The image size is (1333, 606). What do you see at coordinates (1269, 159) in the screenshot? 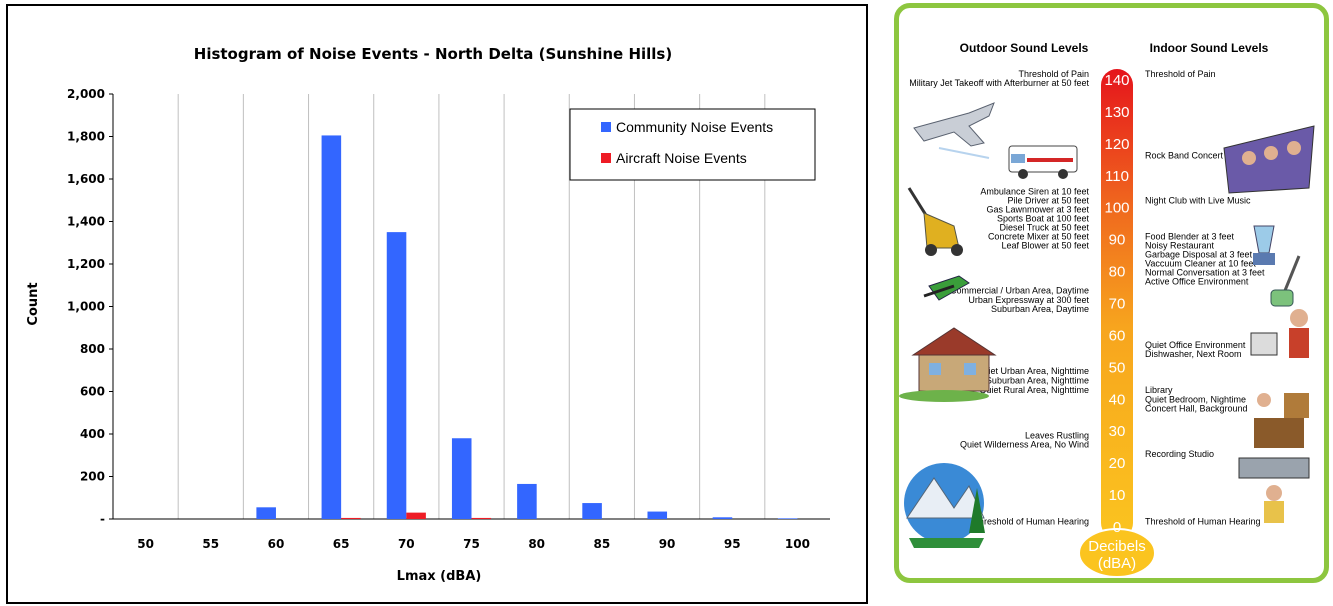
I see `rock-band-icon` at bounding box center [1269, 159].